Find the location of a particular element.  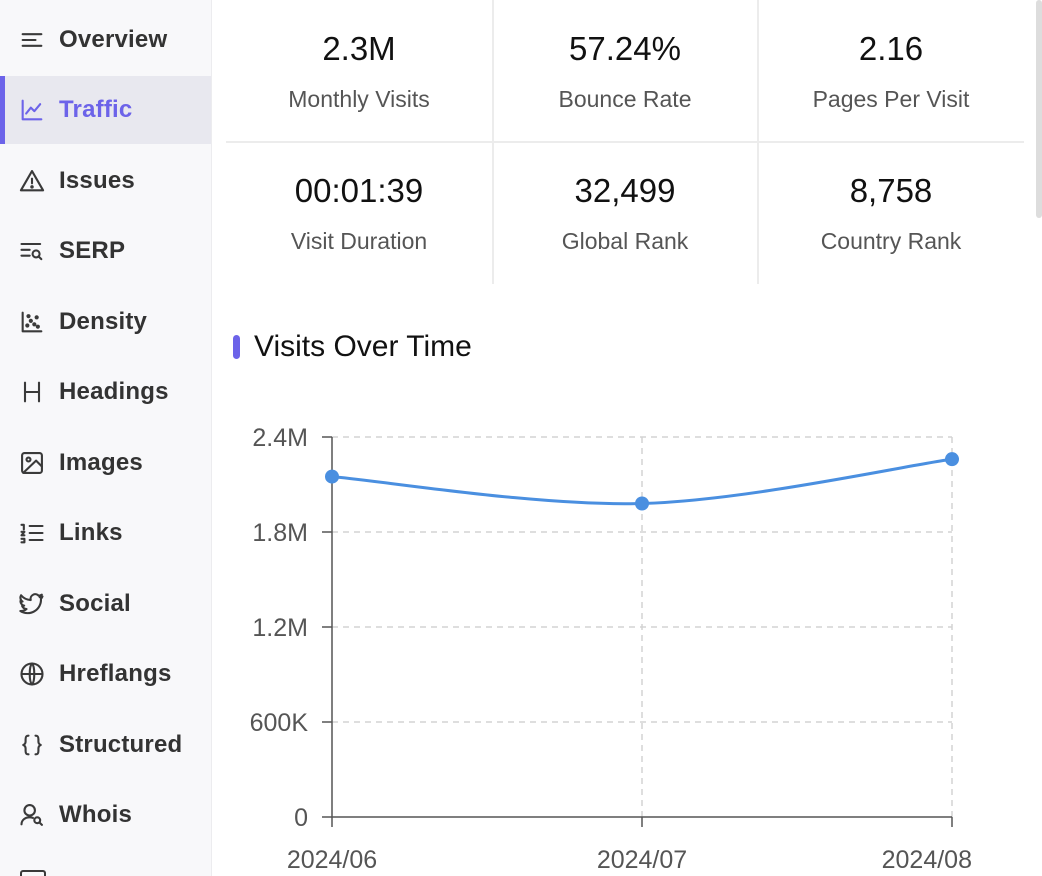

y-tick-label: 1.8M is located at coordinates (280, 533).